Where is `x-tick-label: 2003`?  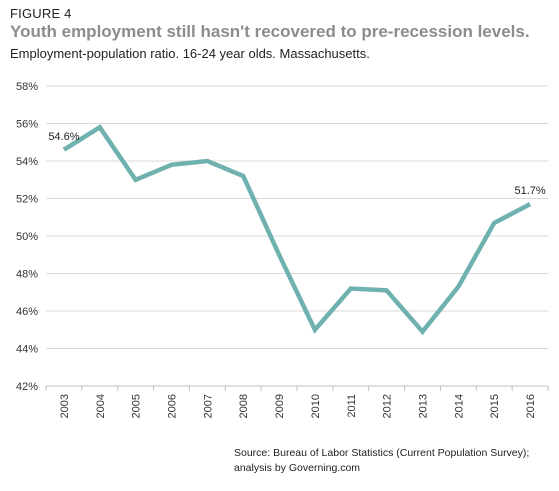
x-tick-label: 2003 is located at coordinates (65, 406).